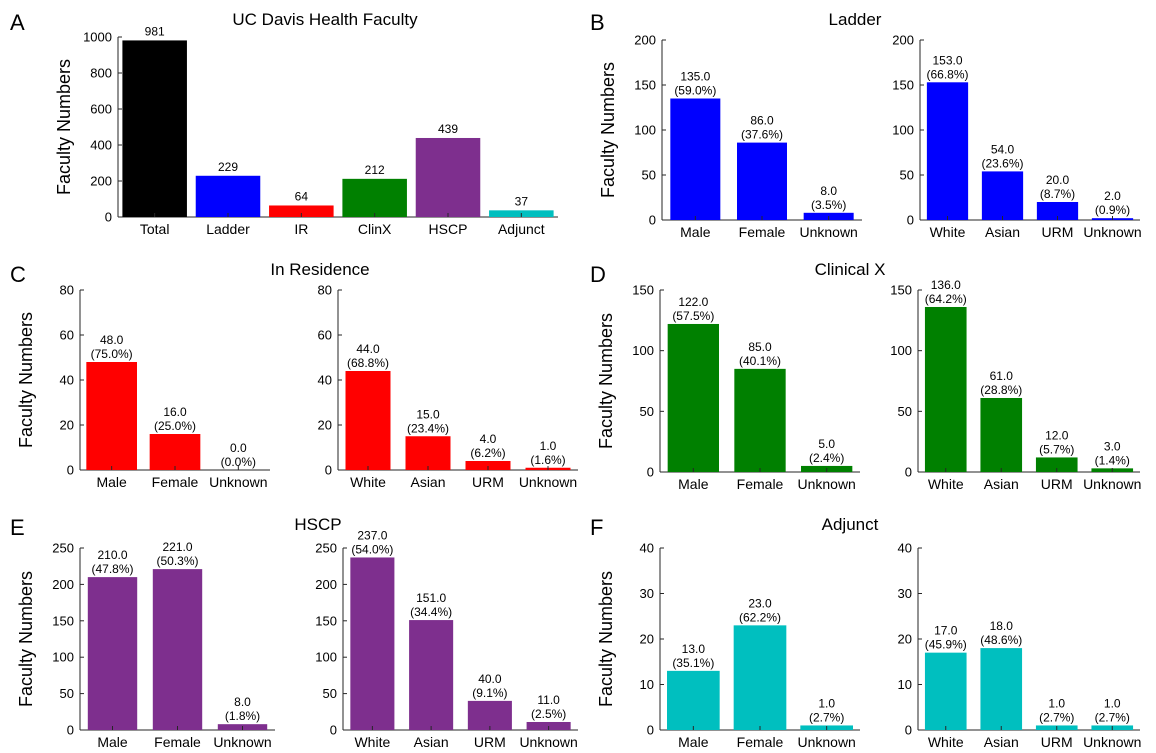 This screenshot has height=753, width=1156. I want to click on panel-letter: F, so click(596, 527).